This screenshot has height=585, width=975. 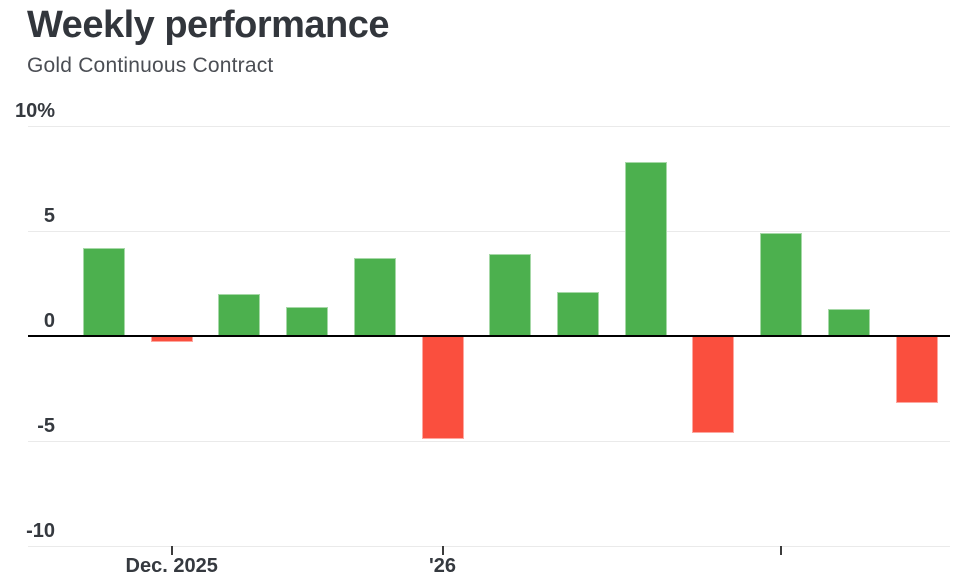 I want to click on y-axis-label-0: 0, so click(x=49, y=321).